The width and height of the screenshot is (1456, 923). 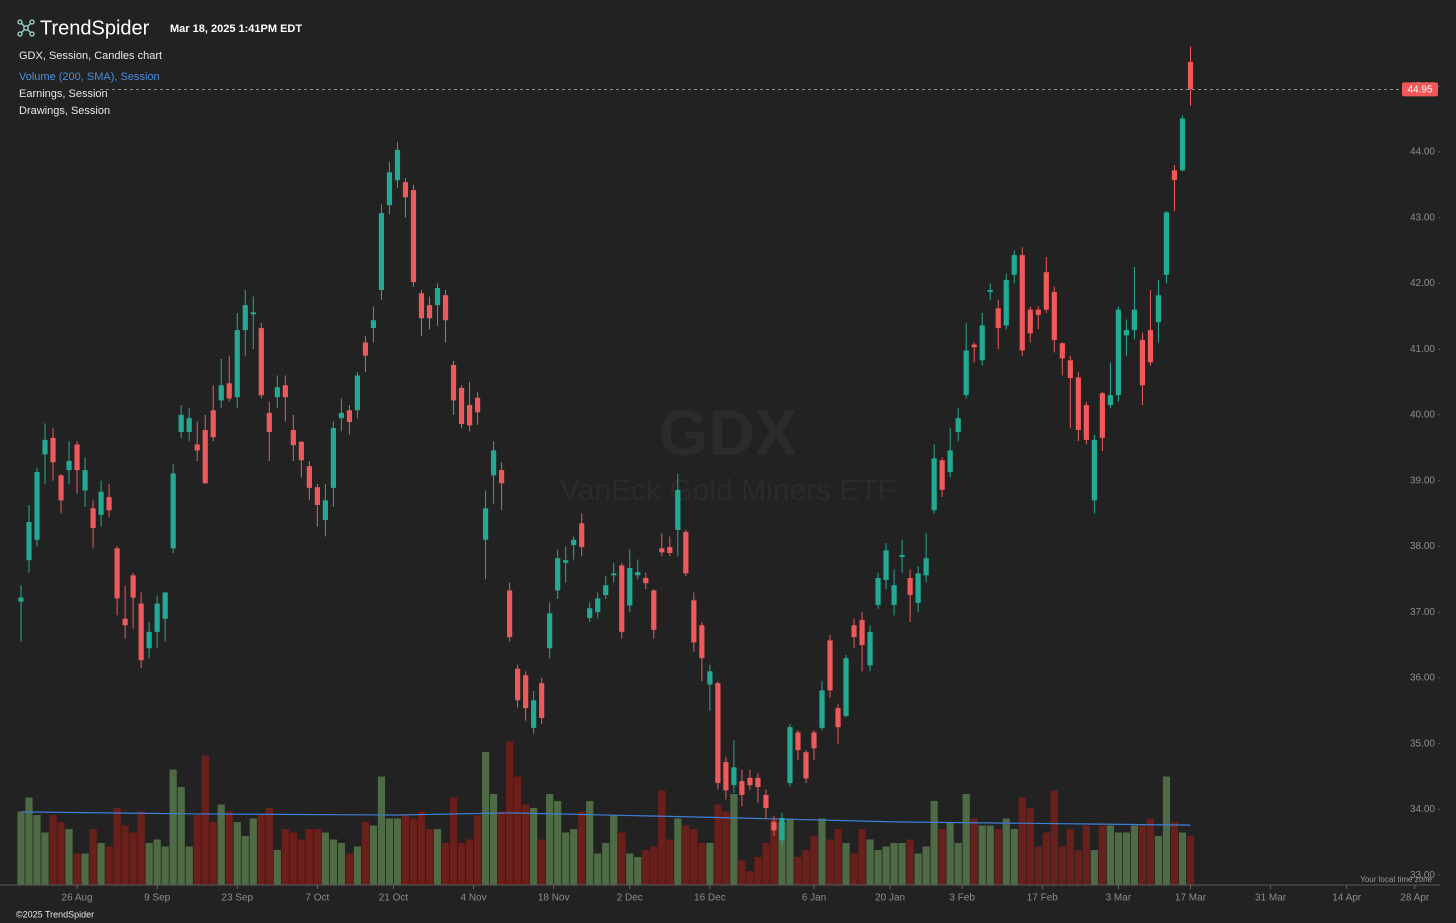 I want to click on y-tick-label: 35.00, so click(x=1422, y=743).